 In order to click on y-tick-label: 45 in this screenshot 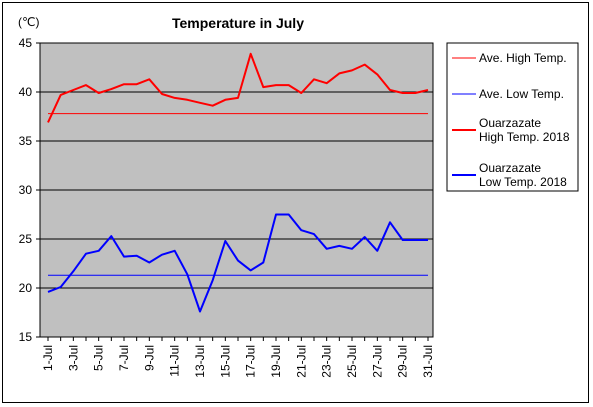, I will do `click(26, 43)`.